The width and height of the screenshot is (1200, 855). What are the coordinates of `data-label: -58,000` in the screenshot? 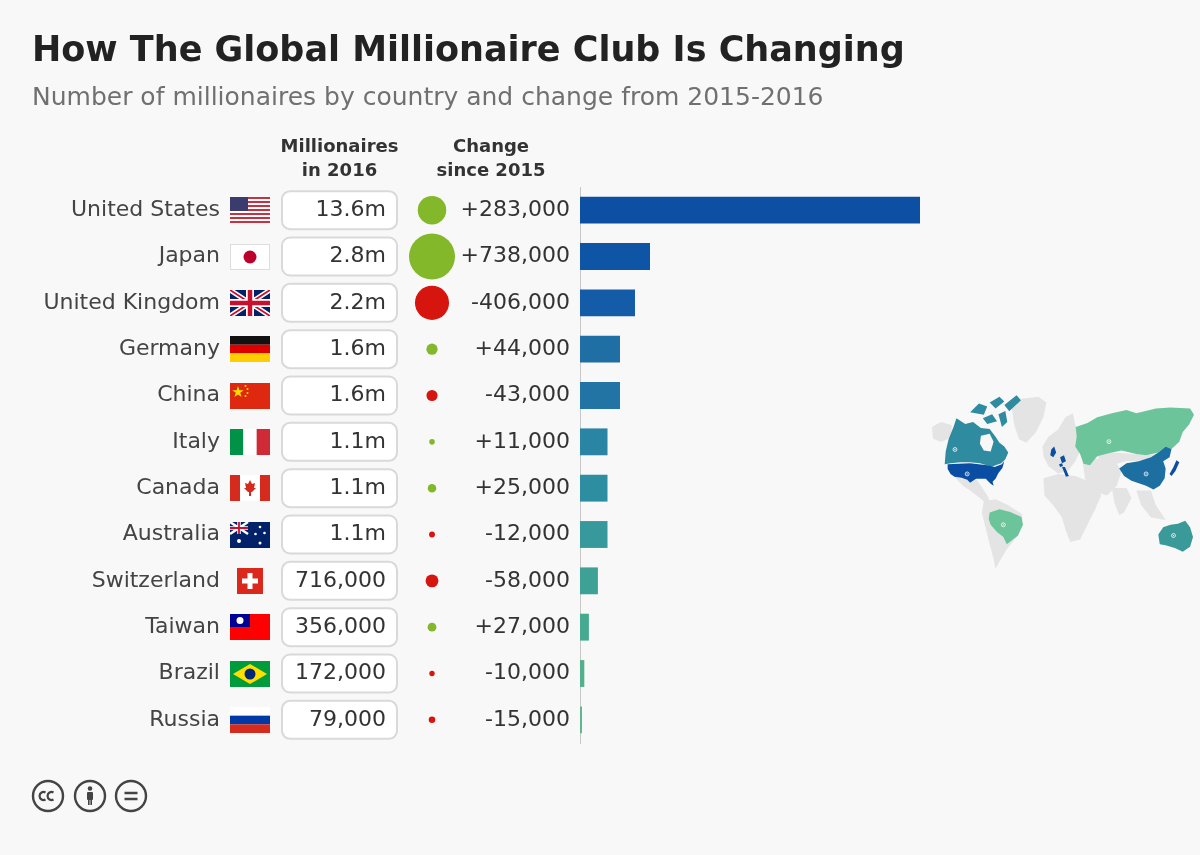 It's located at (527, 579).